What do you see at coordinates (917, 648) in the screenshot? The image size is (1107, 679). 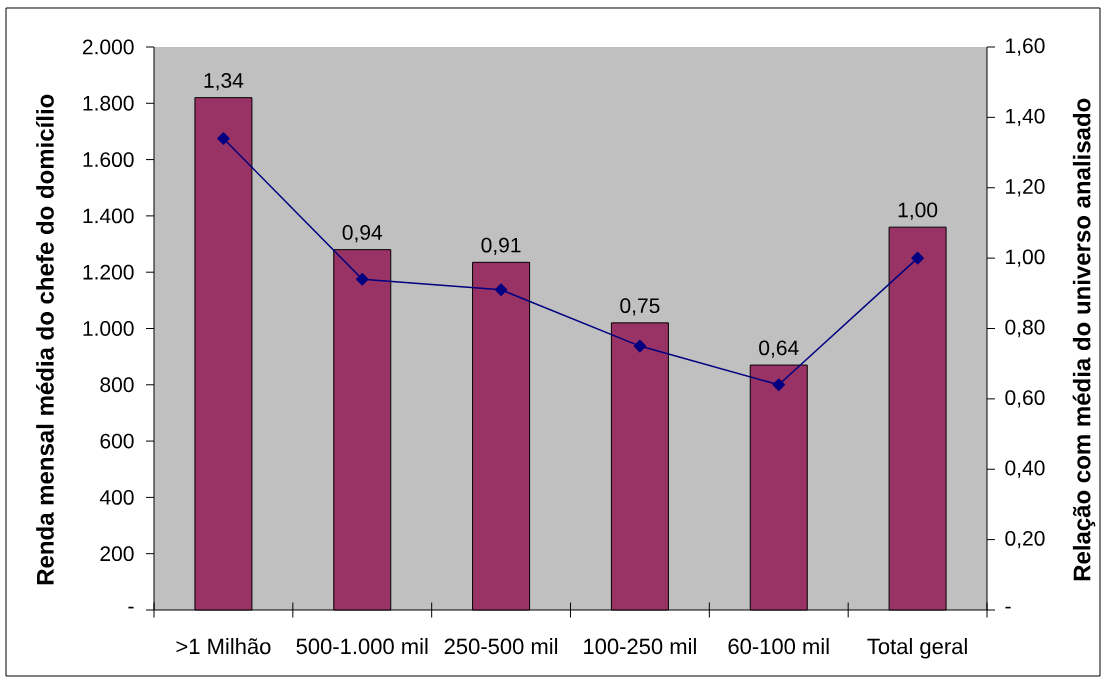 I see `x-tick-label: Total geral` at bounding box center [917, 648].